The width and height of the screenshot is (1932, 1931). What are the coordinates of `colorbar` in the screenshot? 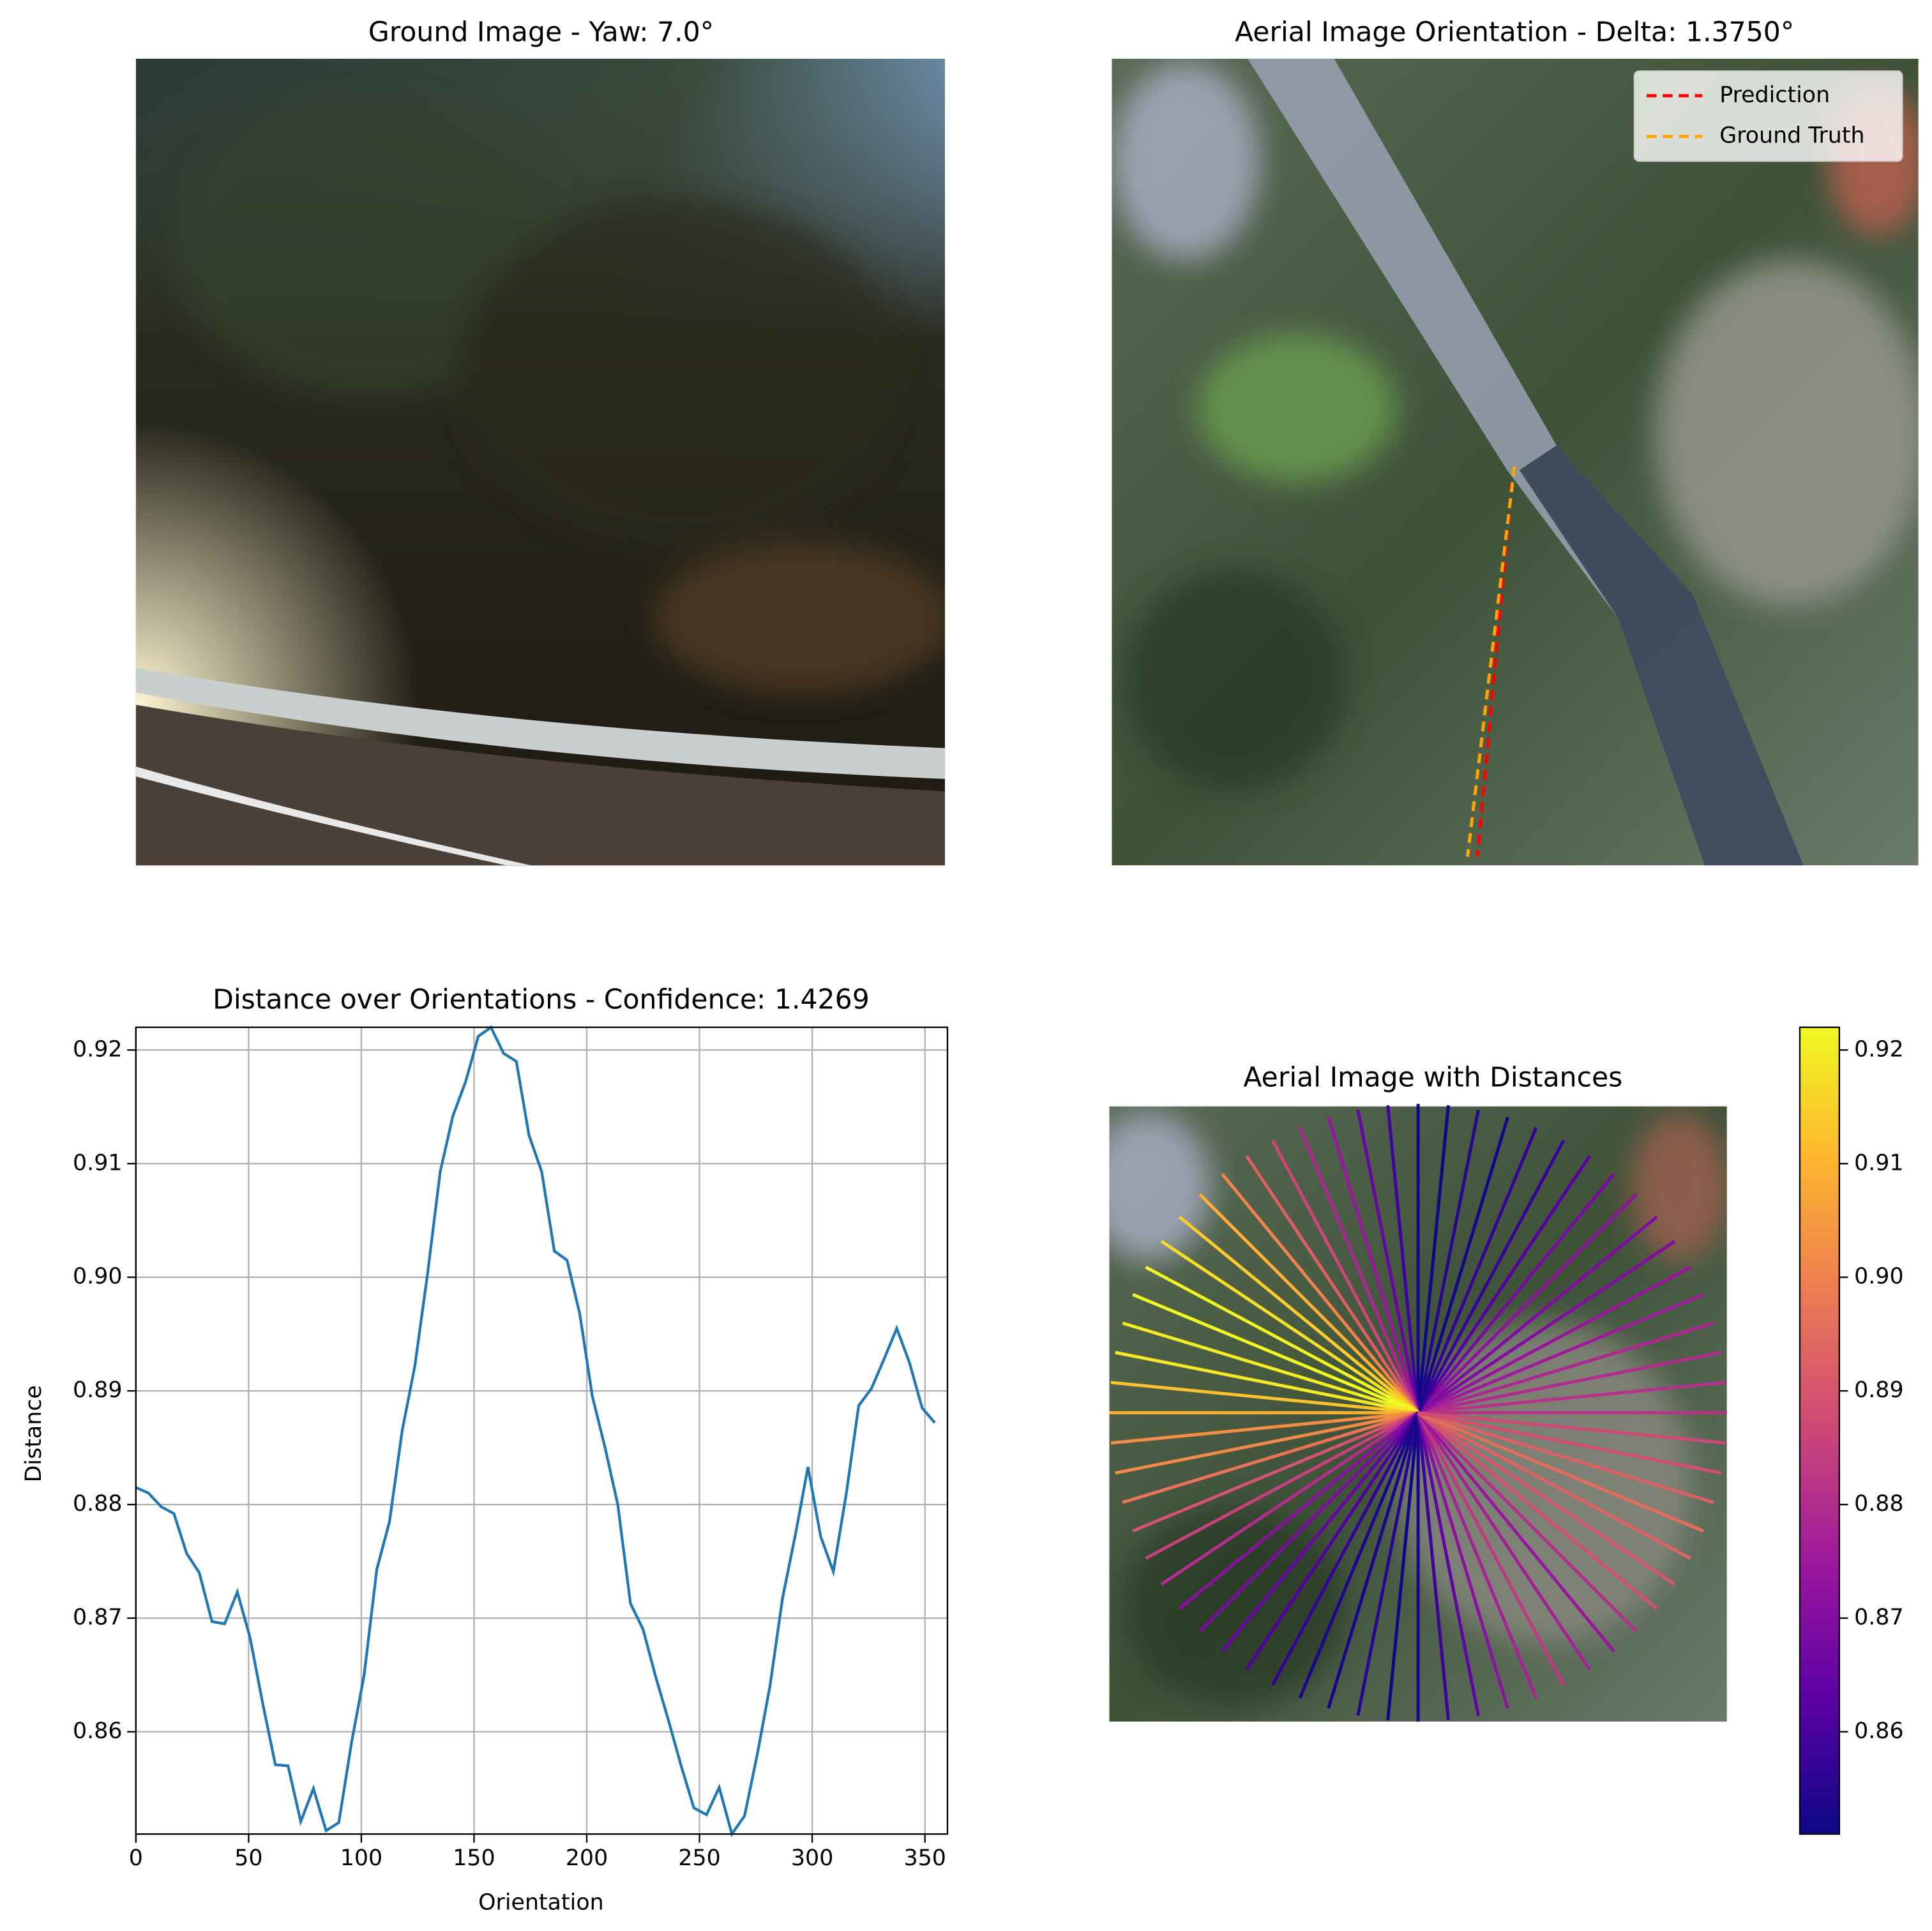 It's located at (1820, 1430).